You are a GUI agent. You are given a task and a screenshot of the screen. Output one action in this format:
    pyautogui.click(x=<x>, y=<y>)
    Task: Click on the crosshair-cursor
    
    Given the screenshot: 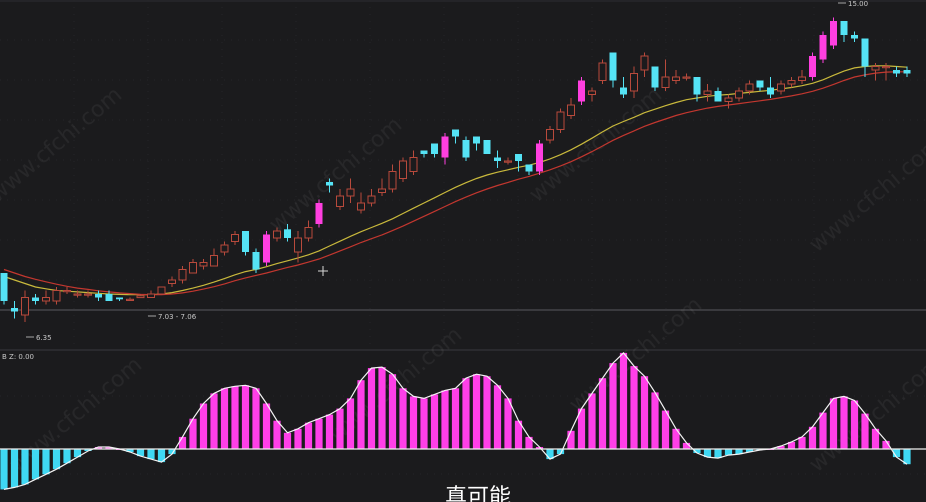 What is the action you would take?
    pyautogui.click(x=323, y=271)
    